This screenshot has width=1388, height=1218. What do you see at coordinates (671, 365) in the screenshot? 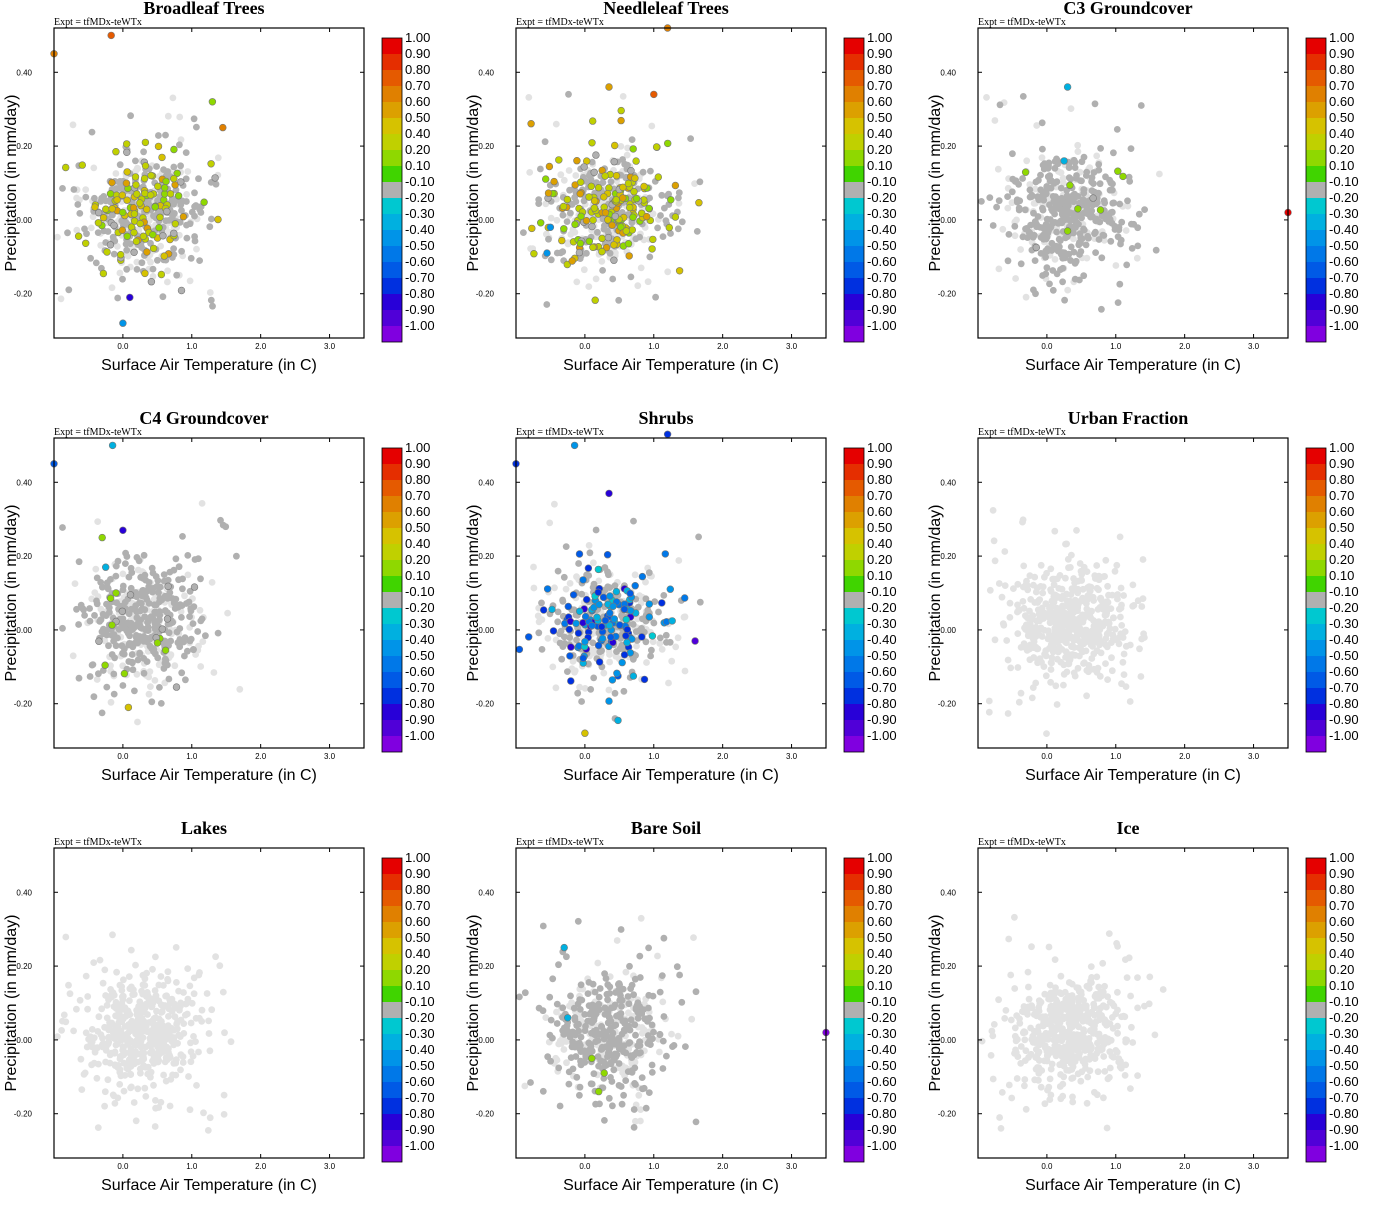
I see `x-axis-label: Surface Air Temperature (in C)` at bounding box center [671, 365].